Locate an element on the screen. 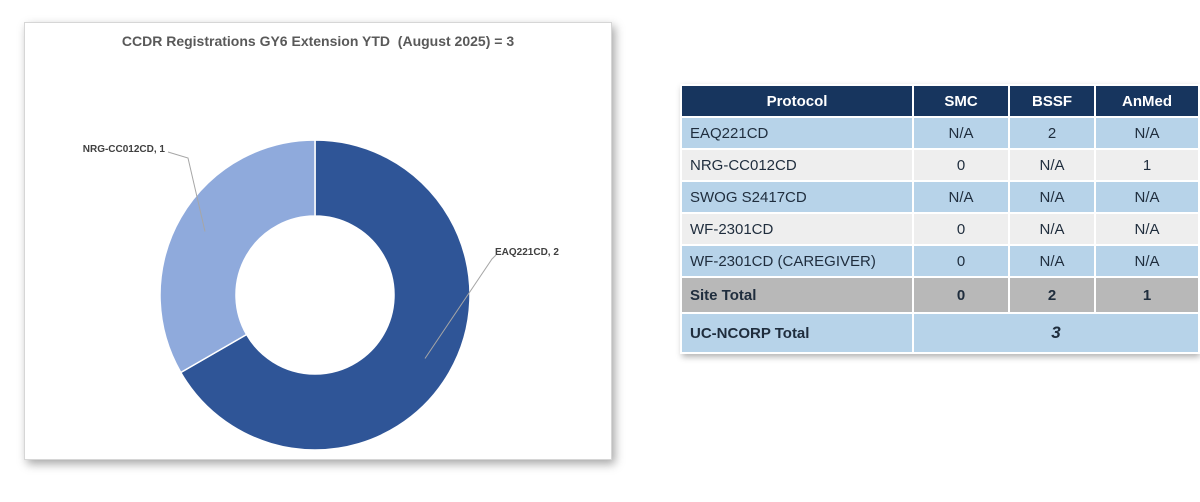 This screenshot has width=1200, height=502. site-total-smc: 0 is located at coordinates (961, 295).